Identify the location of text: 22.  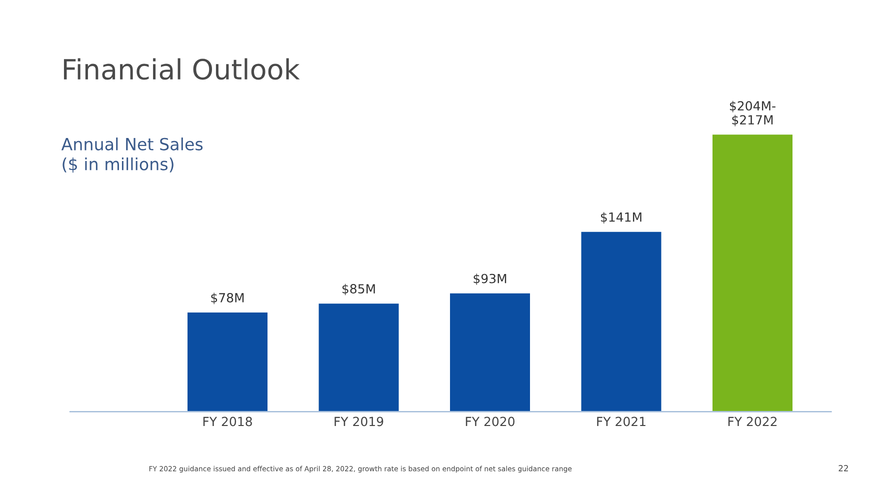
(843, 468).